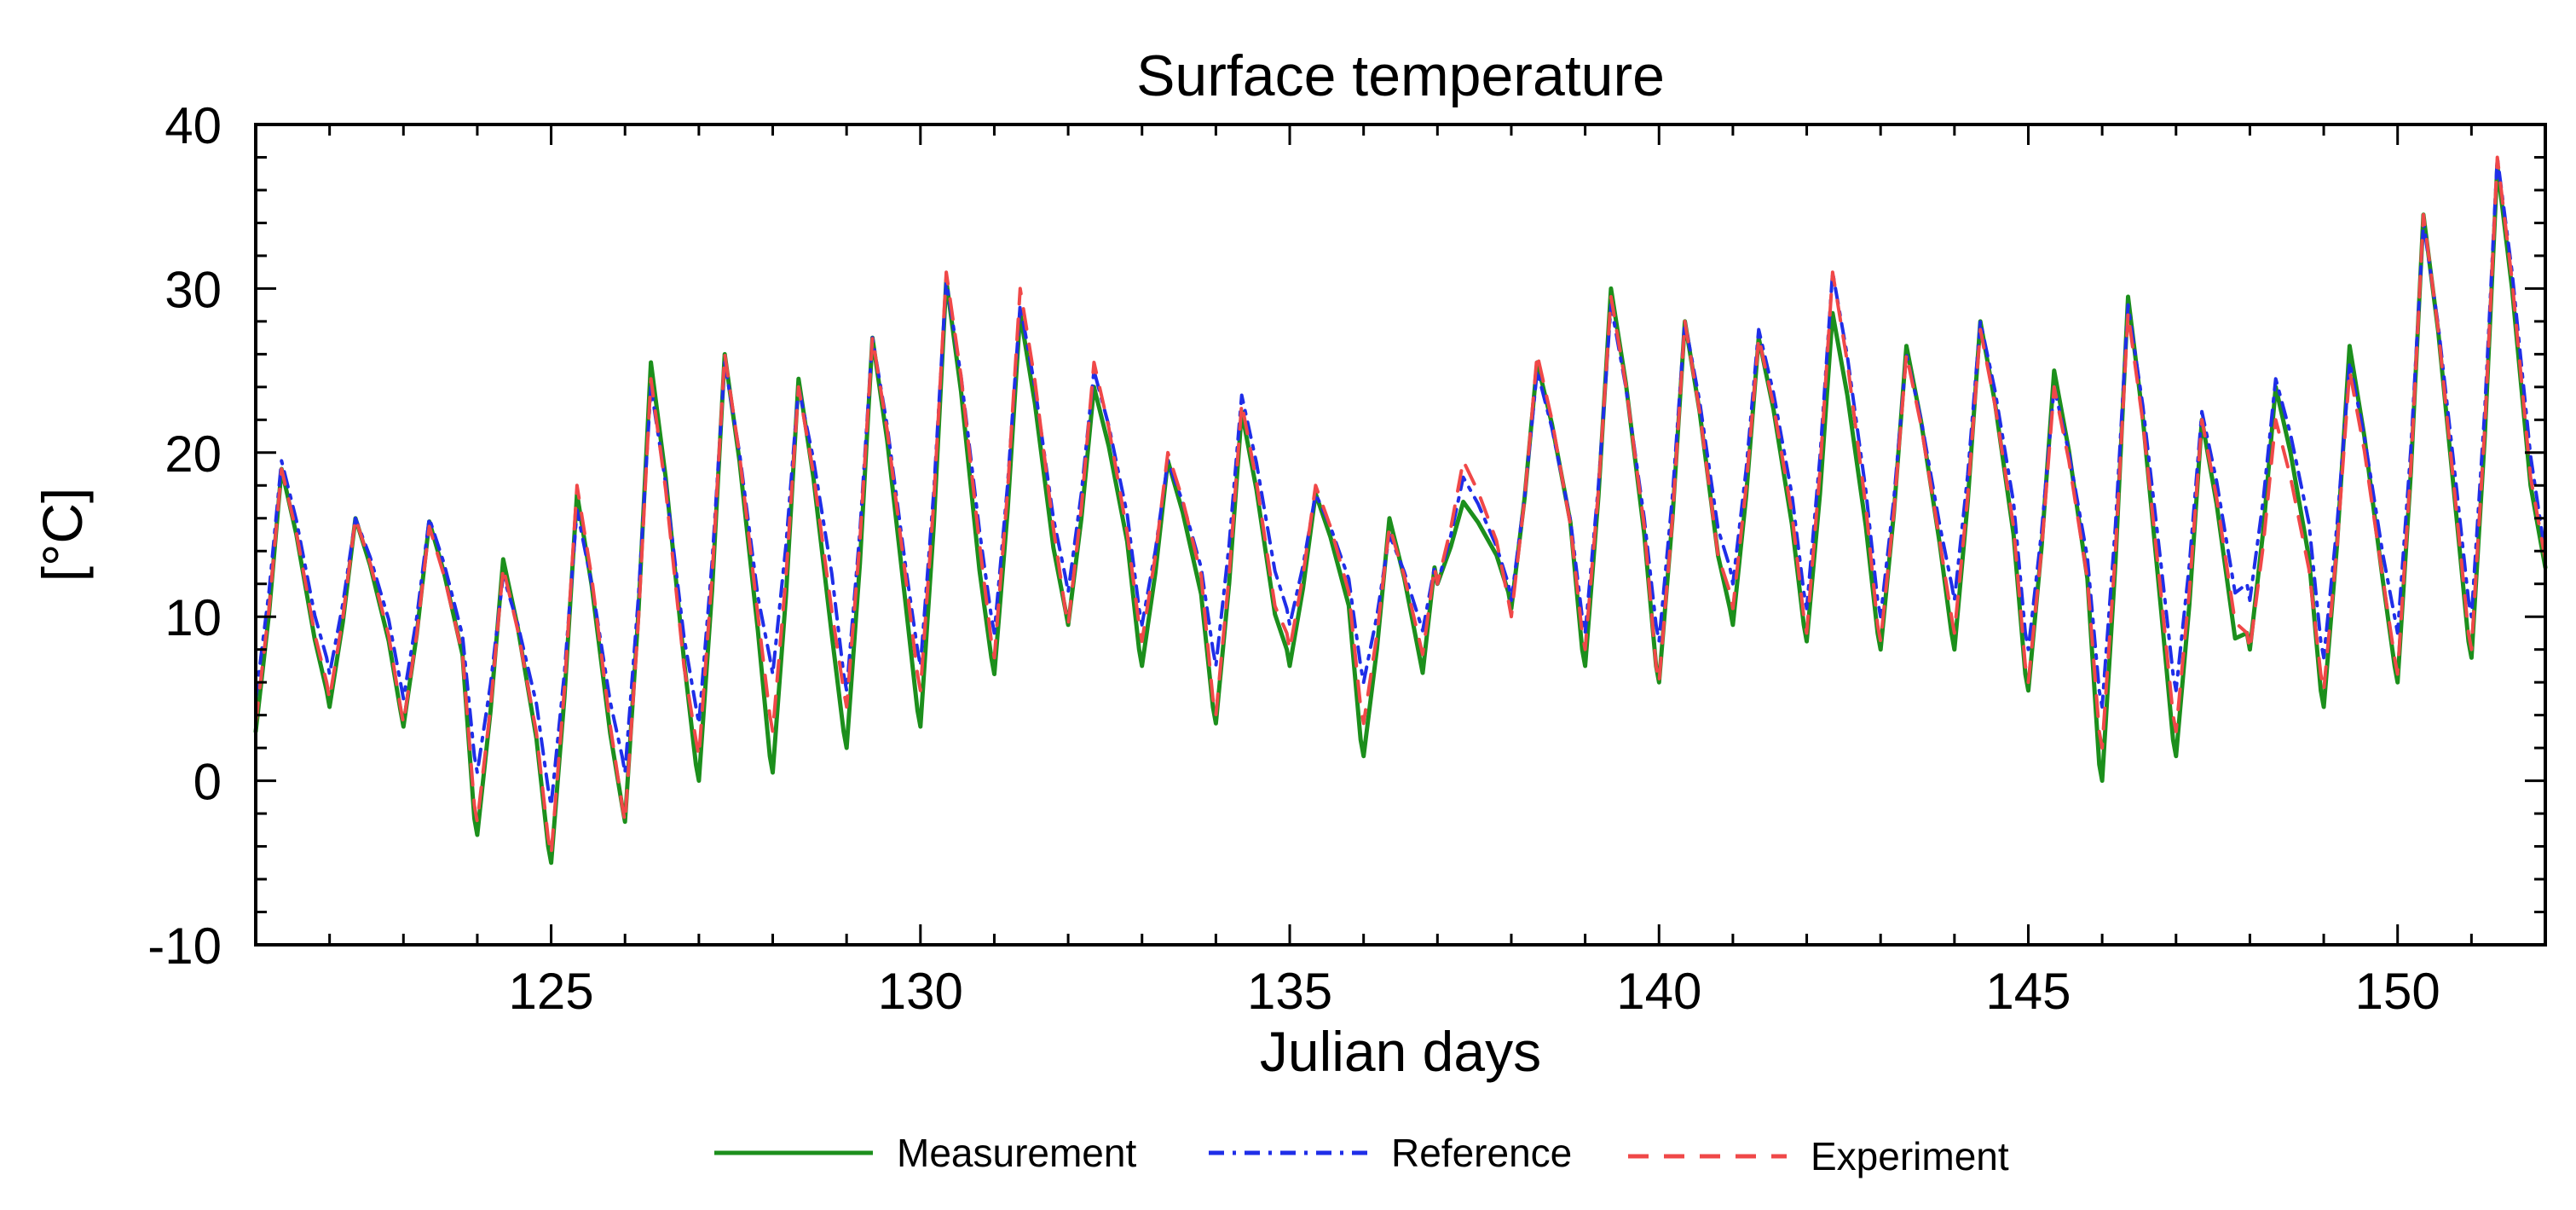 The height and width of the screenshot is (1210, 2576). What do you see at coordinates (1910, 1156) in the screenshot?
I see `legend-label-experiment: Experiment` at bounding box center [1910, 1156].